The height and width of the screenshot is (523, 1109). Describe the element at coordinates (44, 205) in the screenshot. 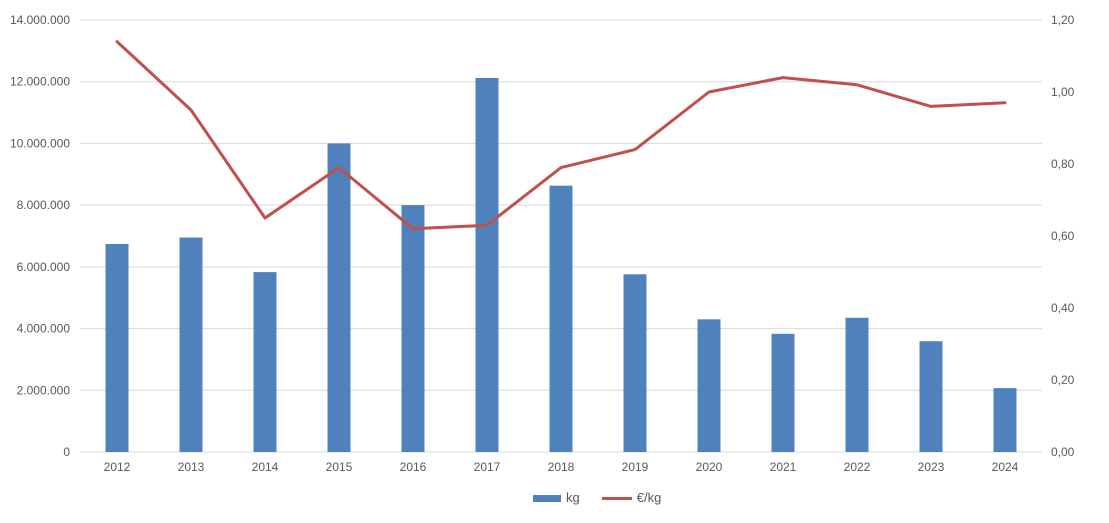

I see `y-left-tick-label: 8.000.000` at that location.